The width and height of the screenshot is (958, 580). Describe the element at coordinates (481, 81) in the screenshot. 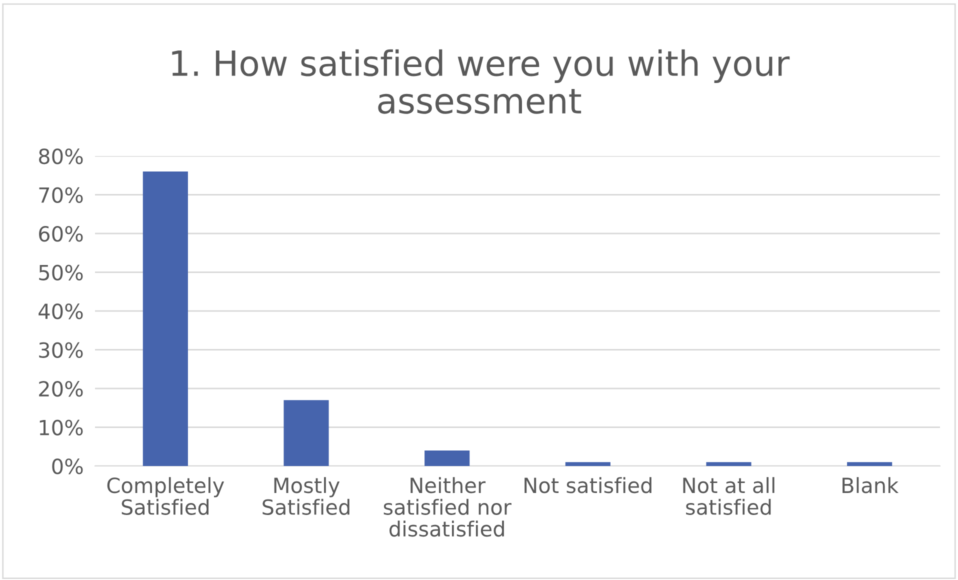

I see `chart-title: 1. How satisfied were you with your assessment` at that location.